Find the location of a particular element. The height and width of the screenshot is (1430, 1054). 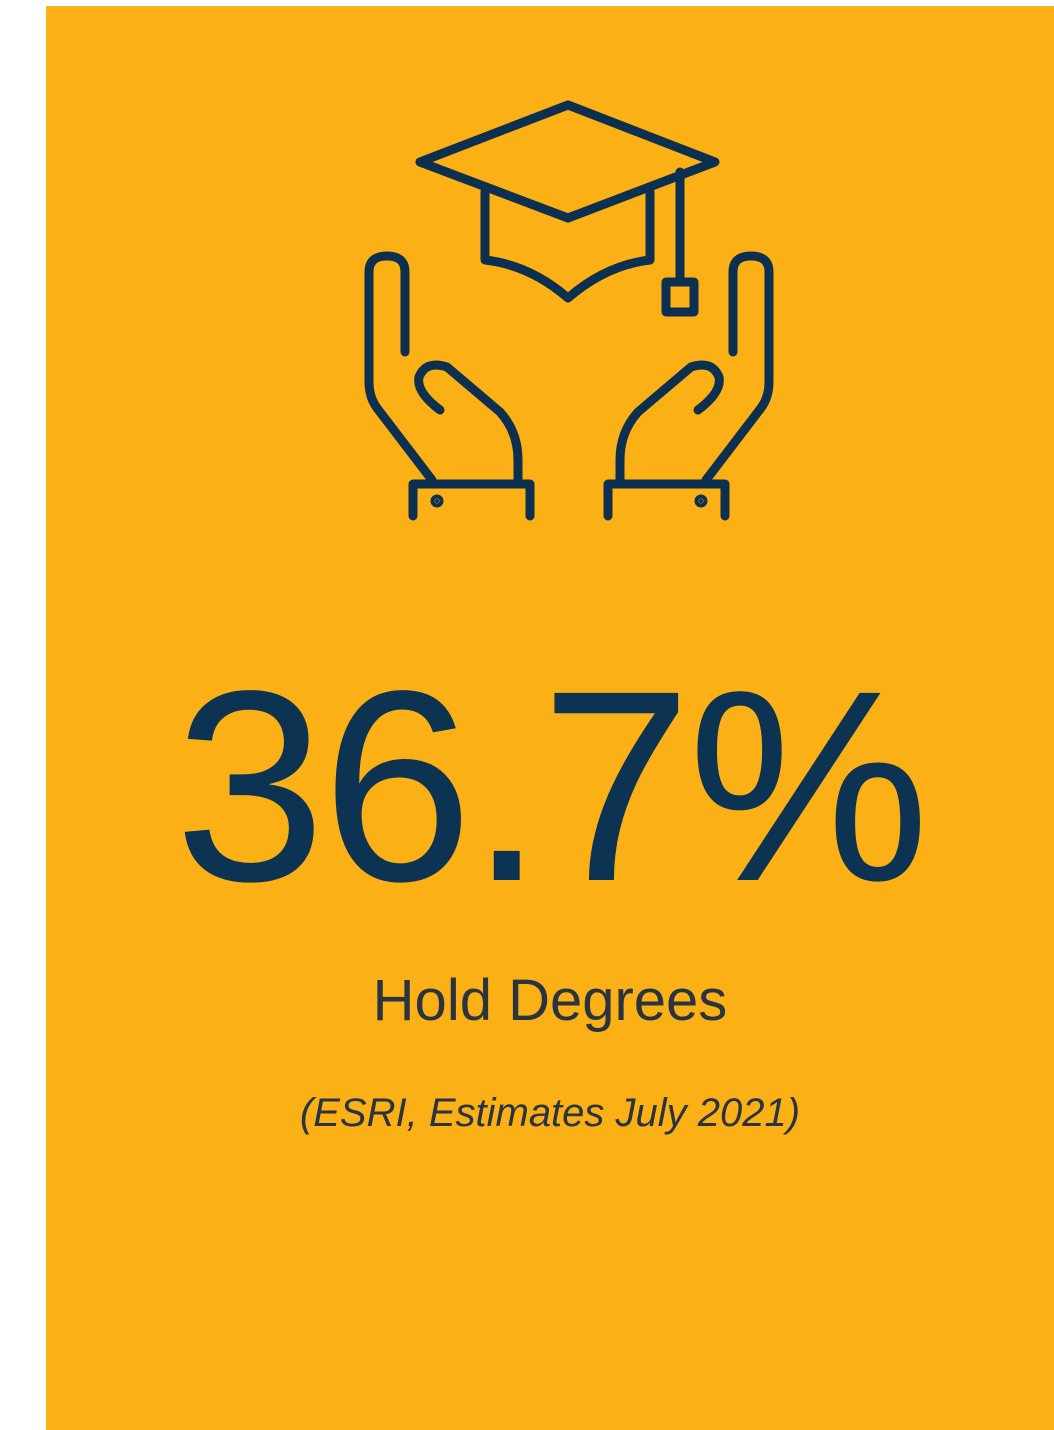

stat-label: Hold Degrees is located at coordinates (550, 1000).